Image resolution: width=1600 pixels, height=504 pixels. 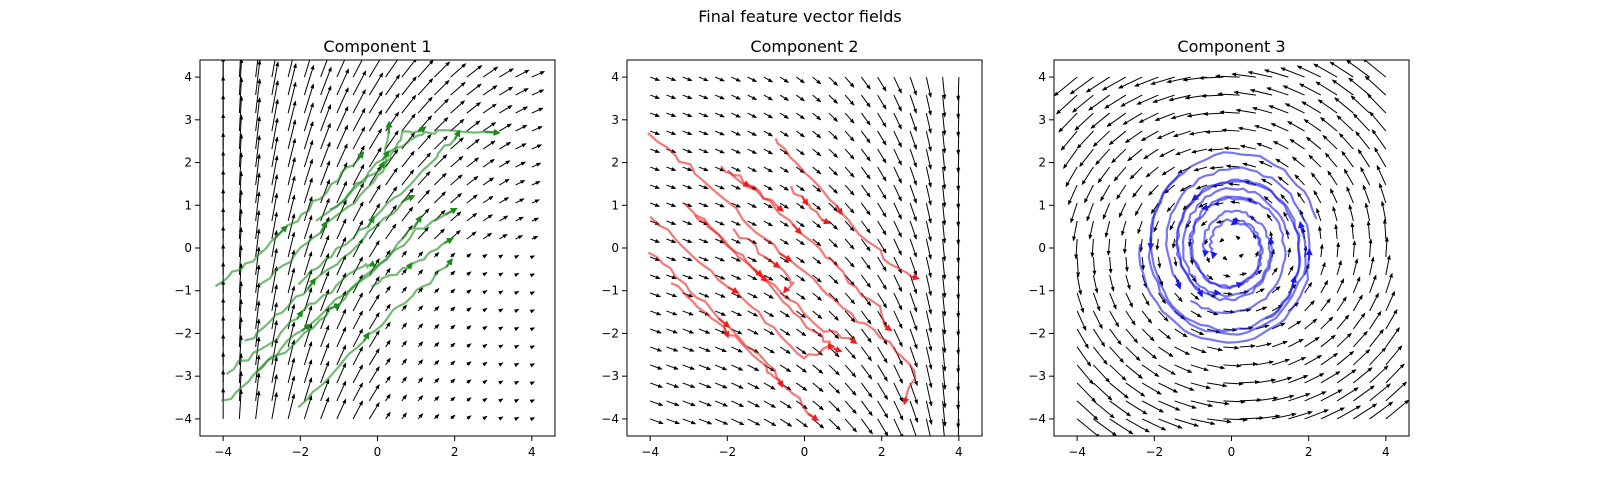 I want to click on trajectory-line, so click(x=781, y=267).